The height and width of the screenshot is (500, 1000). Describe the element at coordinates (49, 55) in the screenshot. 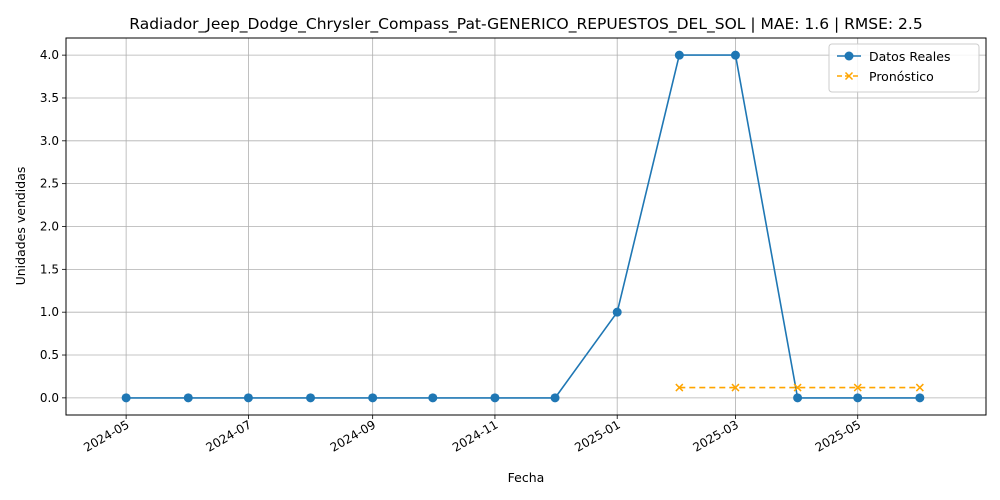

I see `y-tick-label: 4.0` at that location.